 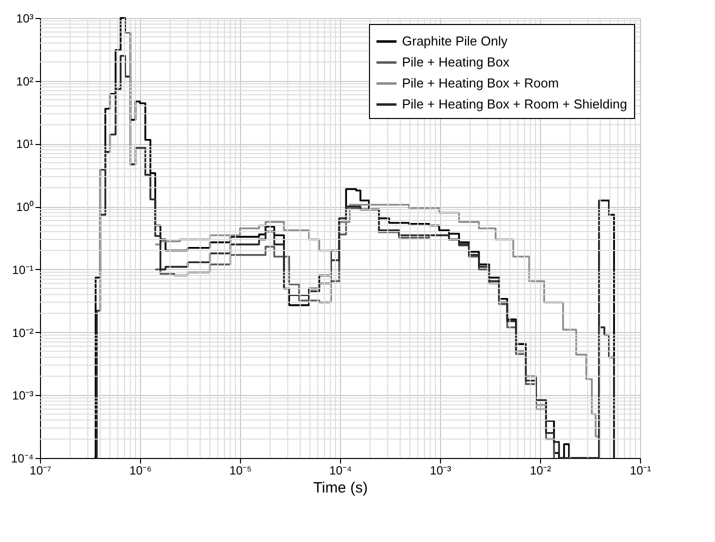 What do you see at coordinates (25, 81) in the screenshot?
I see `y-tick-label: 10²` at bounding box center [25, 81].